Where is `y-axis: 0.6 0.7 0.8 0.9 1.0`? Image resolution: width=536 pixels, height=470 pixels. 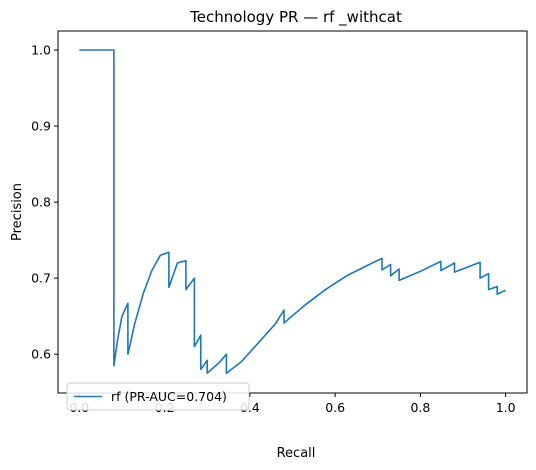 y-axis: 0.6 0.7 0.8 0.9 1.0 is located at coordinates (44, 202).